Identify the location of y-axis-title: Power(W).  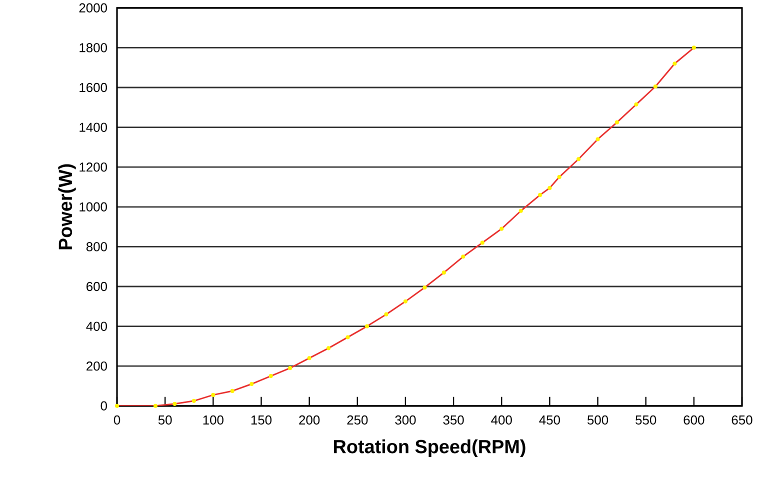
(67, 207).